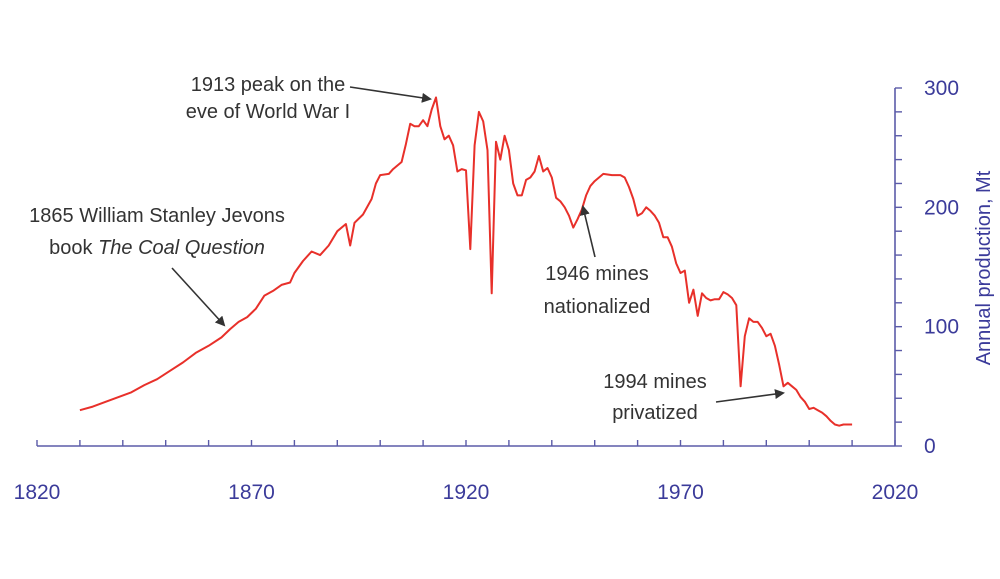 The width and height of the screenshot is (1000, 579). What do you see at coordinates (596, 274) in the screenshot?
I see `annotation-nationalized-line1: 1946 mines` at bounding box center [596, 274].